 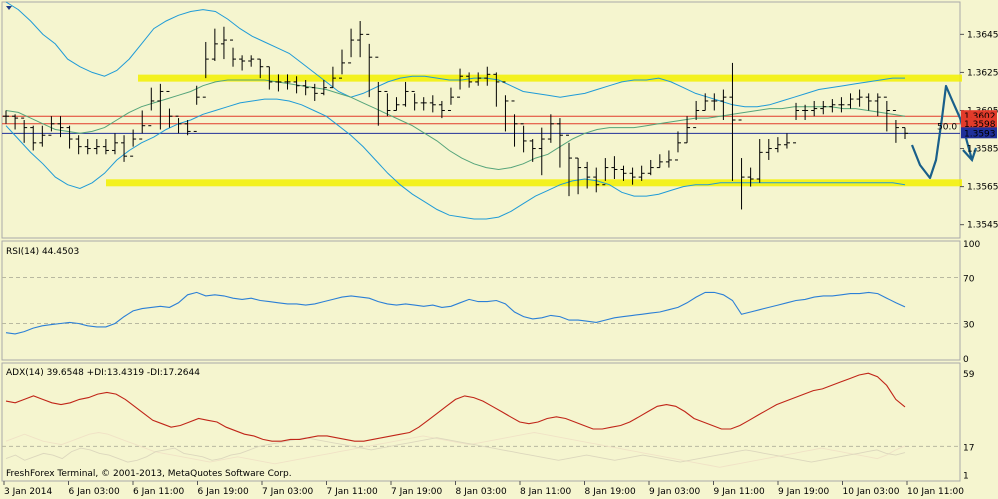 I want to click on arrow-head, so click(x=970, y=155).